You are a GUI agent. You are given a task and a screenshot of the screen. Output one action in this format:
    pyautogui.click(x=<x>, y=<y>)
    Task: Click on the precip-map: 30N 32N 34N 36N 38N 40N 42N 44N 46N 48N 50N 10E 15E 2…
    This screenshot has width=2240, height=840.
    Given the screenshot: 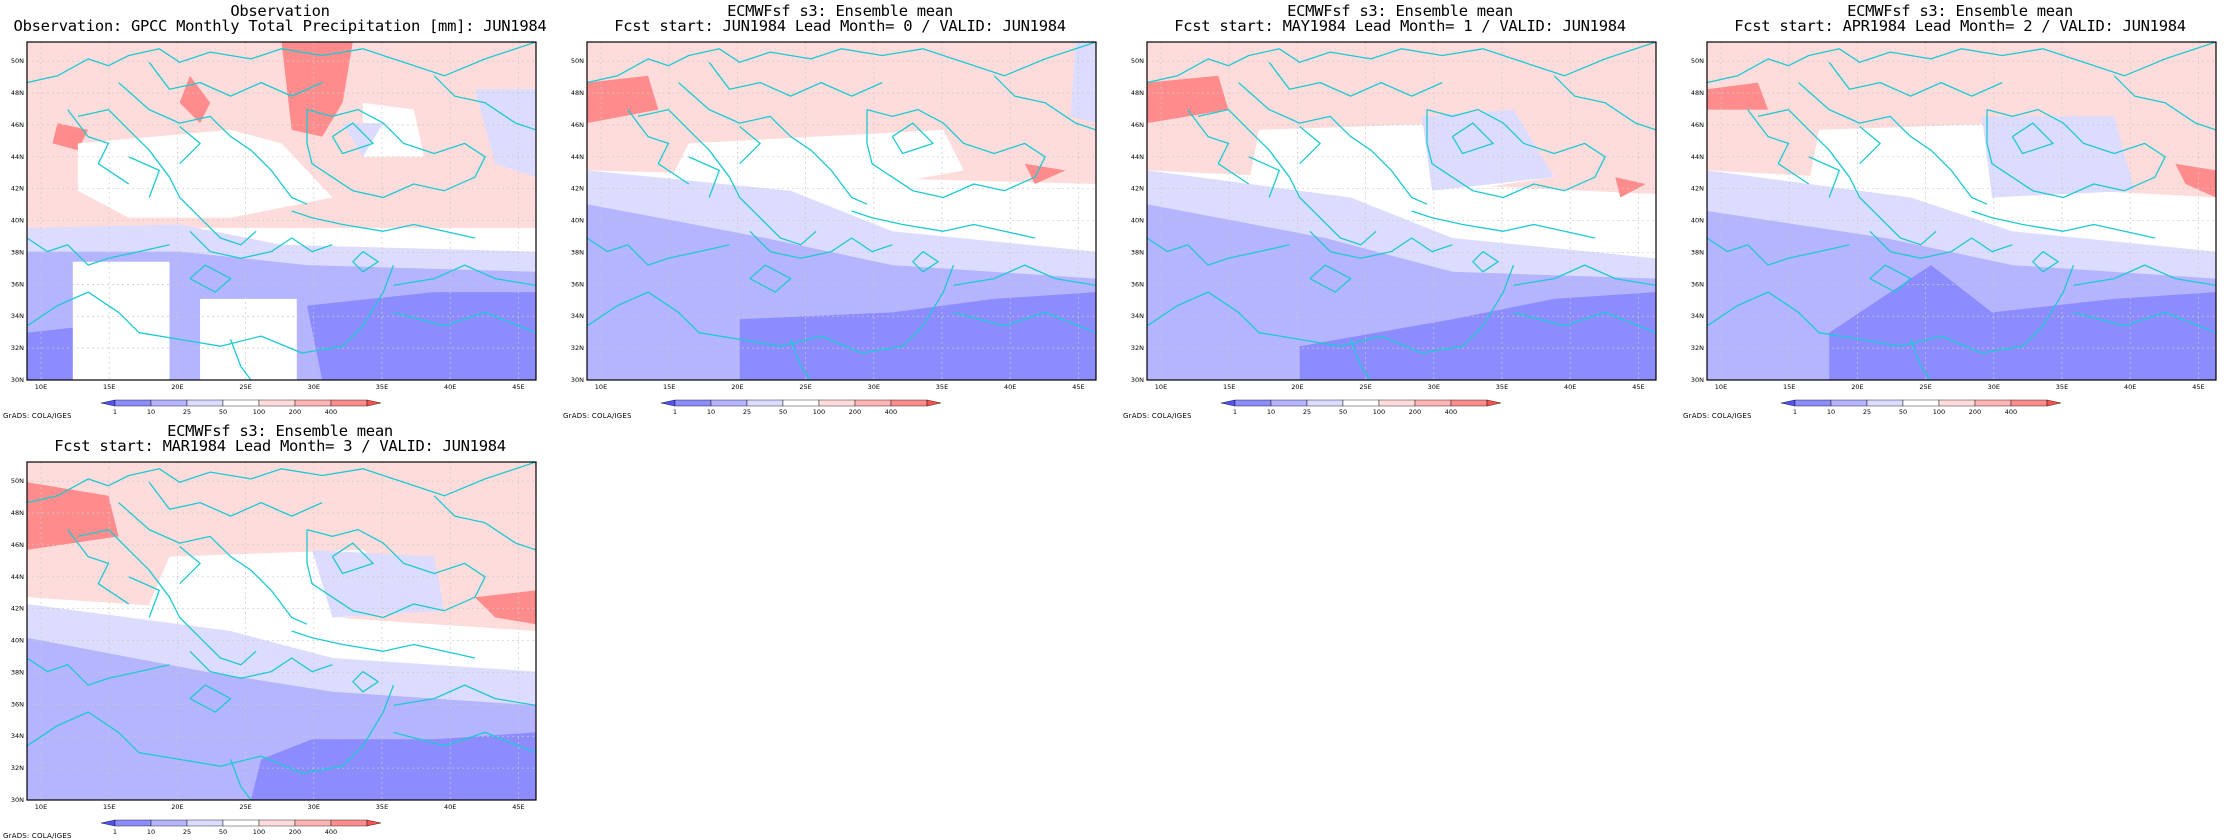 What is the action you would take?
    pyautogui.click(x=1954, y=228)
    